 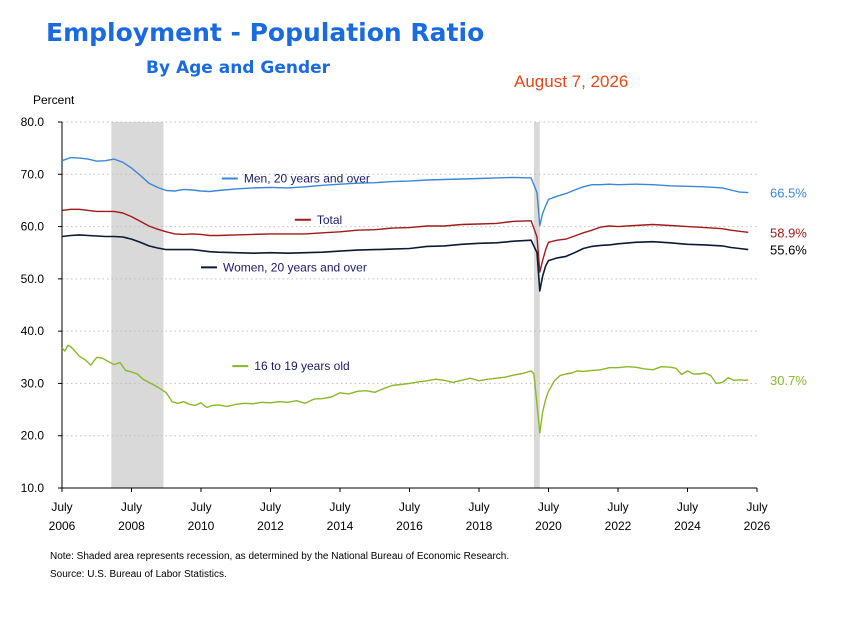 What do you see at coordinates (138, 574) in the screenshot?
I see `source-note: Source: U.S. Bureau of Labor Statistics.` at bounding box center [138, 574].